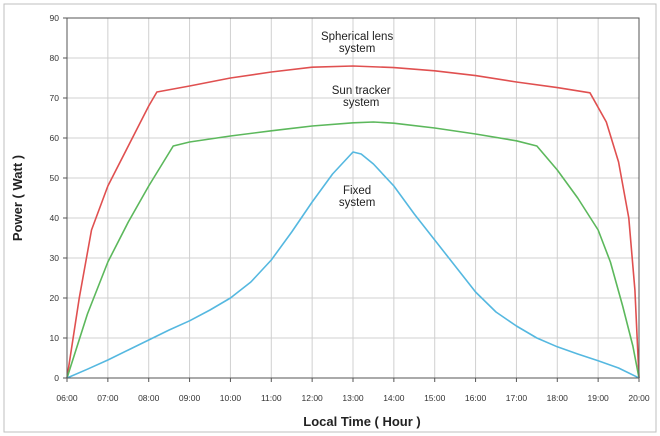 The height and width of the screenshot is (436, 660). I want to click on series-label-0: Spherical lens, so click(357, 37).